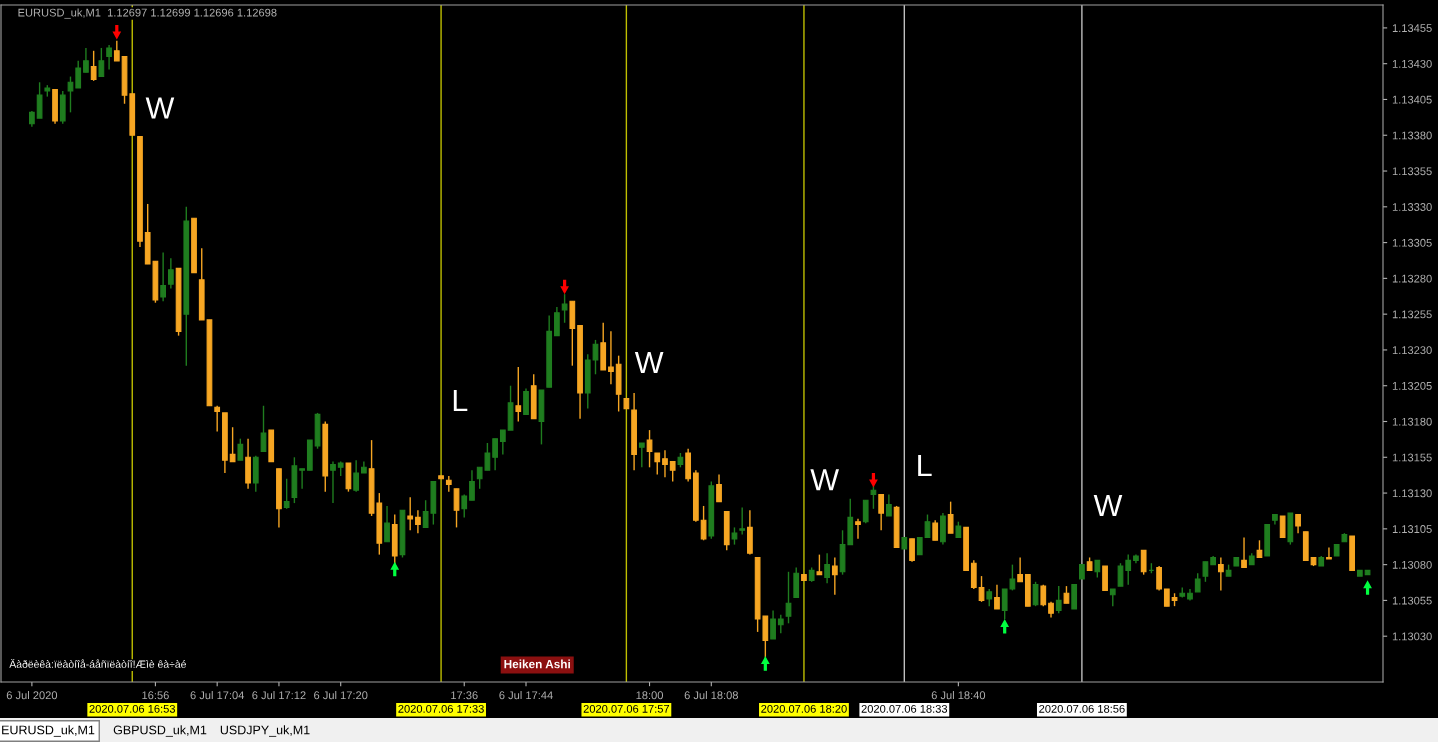 This screenshot has width=1438, height=742. What do you see at coordinates (132, 708) in the screenshot?
I see `ref-line-label: 2020.07.06 16:53` at bounding box center [132, 708].